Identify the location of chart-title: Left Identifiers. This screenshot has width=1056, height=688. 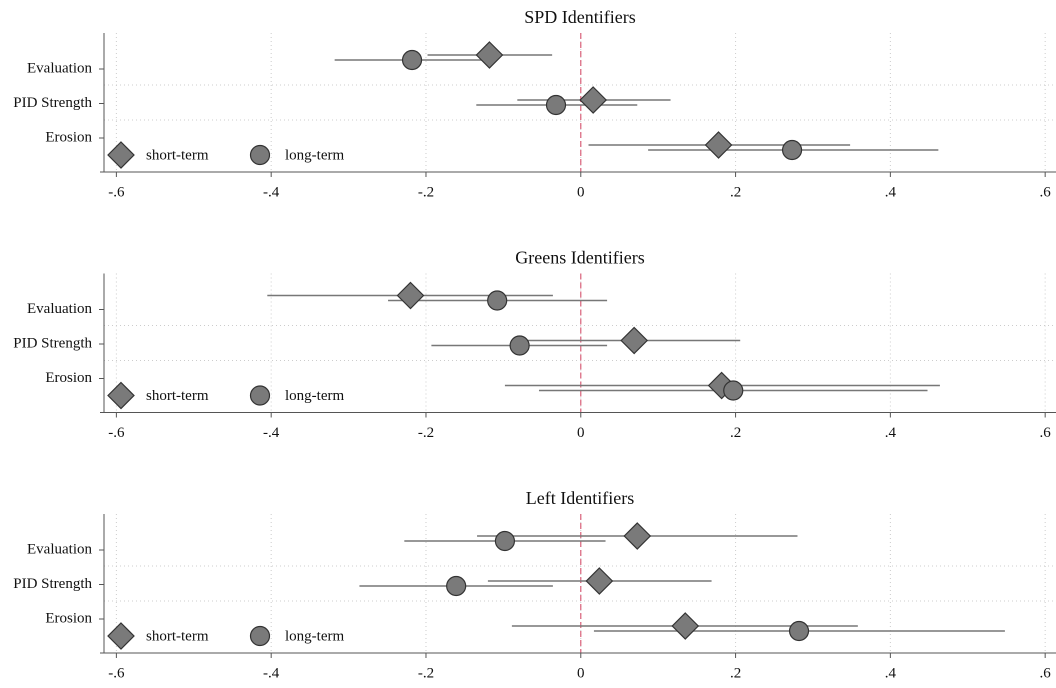
(580, 498).